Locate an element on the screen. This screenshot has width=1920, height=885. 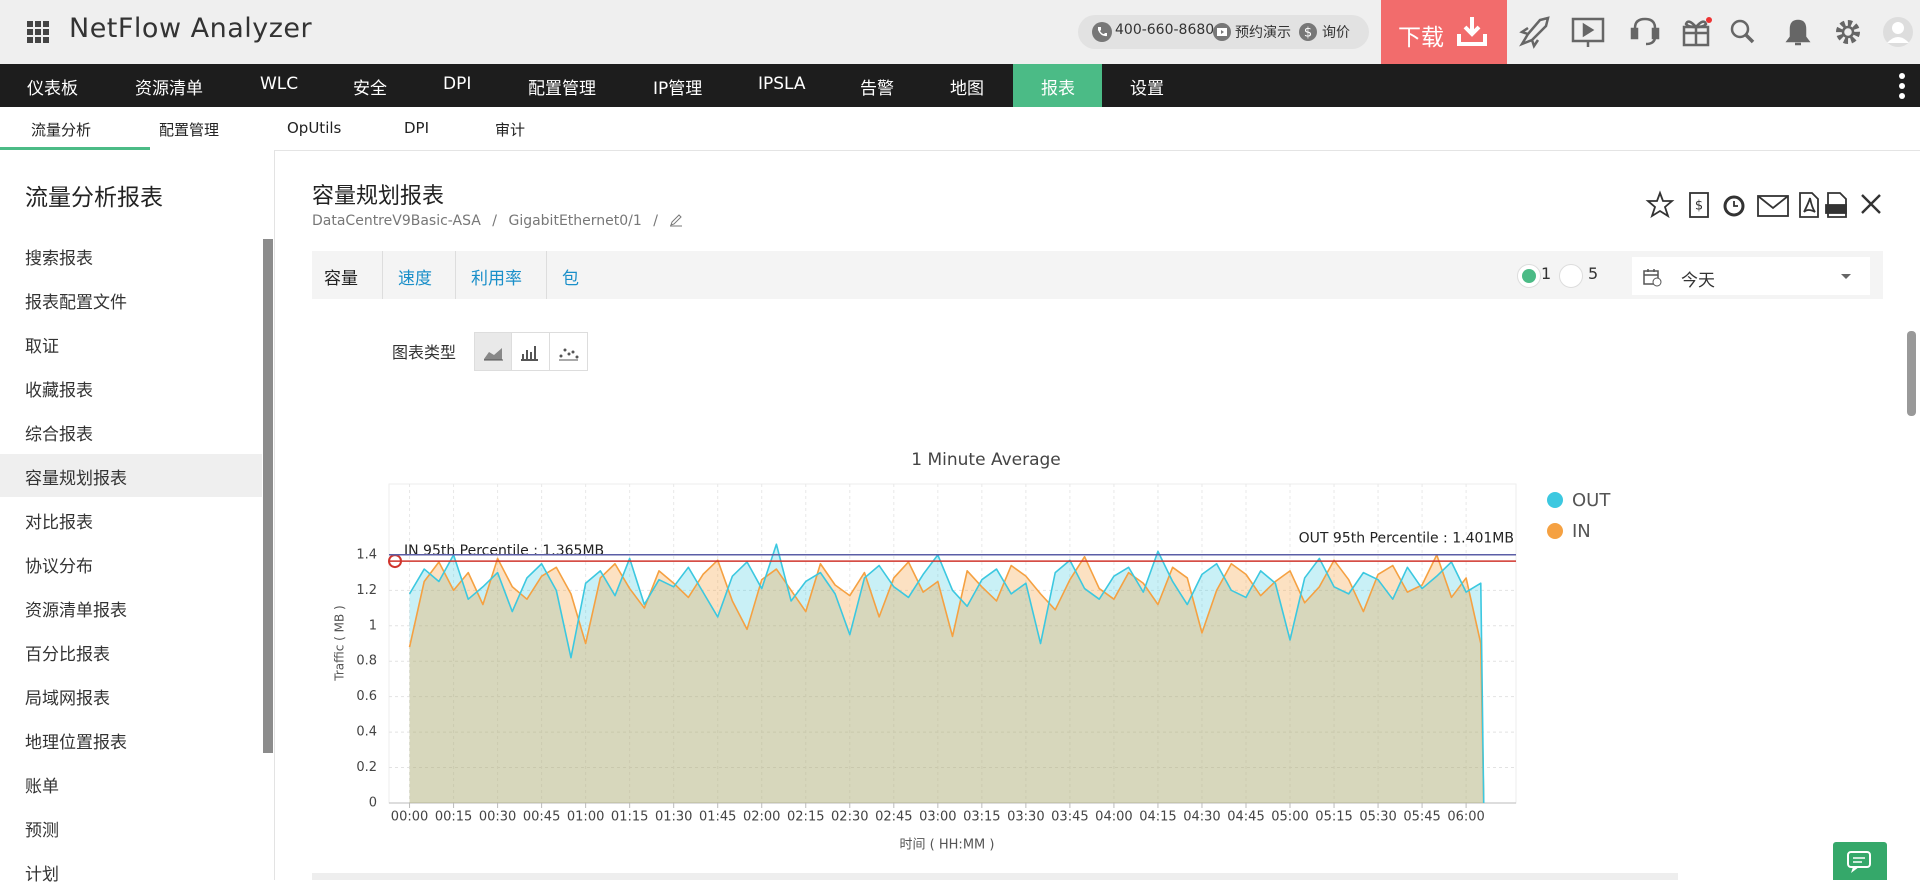
x-tick-label: 05:30 is located at coordinates (1377, 817).